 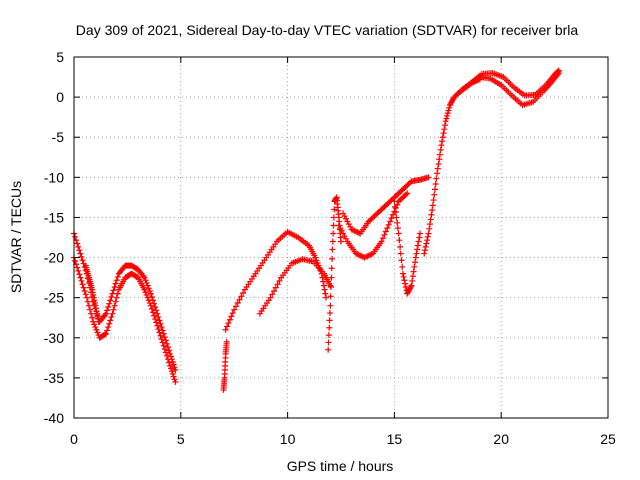 I want to click on y-tick-label: -15, so click(x=54, y=217).